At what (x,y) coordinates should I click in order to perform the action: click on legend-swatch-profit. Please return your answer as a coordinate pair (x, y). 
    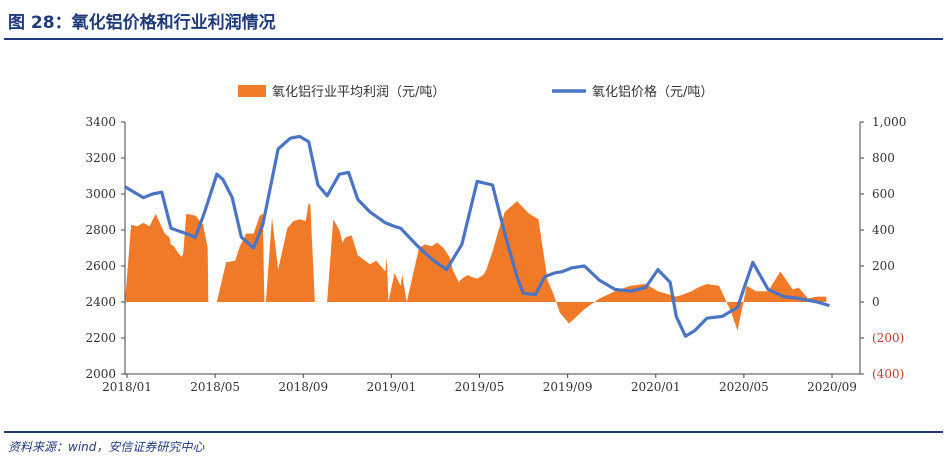
    Looking at the image, I should click on (252, 91).